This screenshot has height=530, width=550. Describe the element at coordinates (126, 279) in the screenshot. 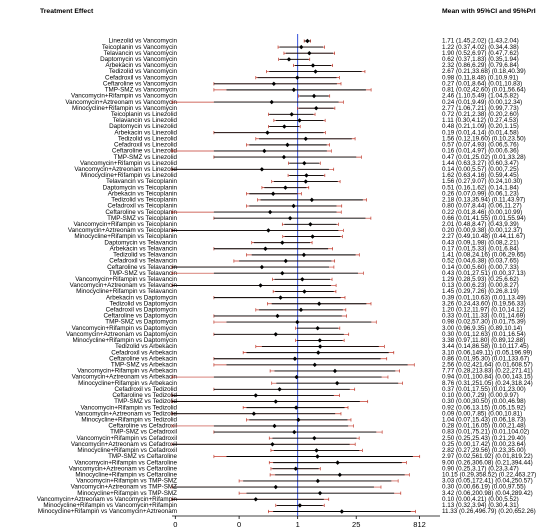

I see `row-label: Vancomycin+Rifampin vs Telavancin` at that location.